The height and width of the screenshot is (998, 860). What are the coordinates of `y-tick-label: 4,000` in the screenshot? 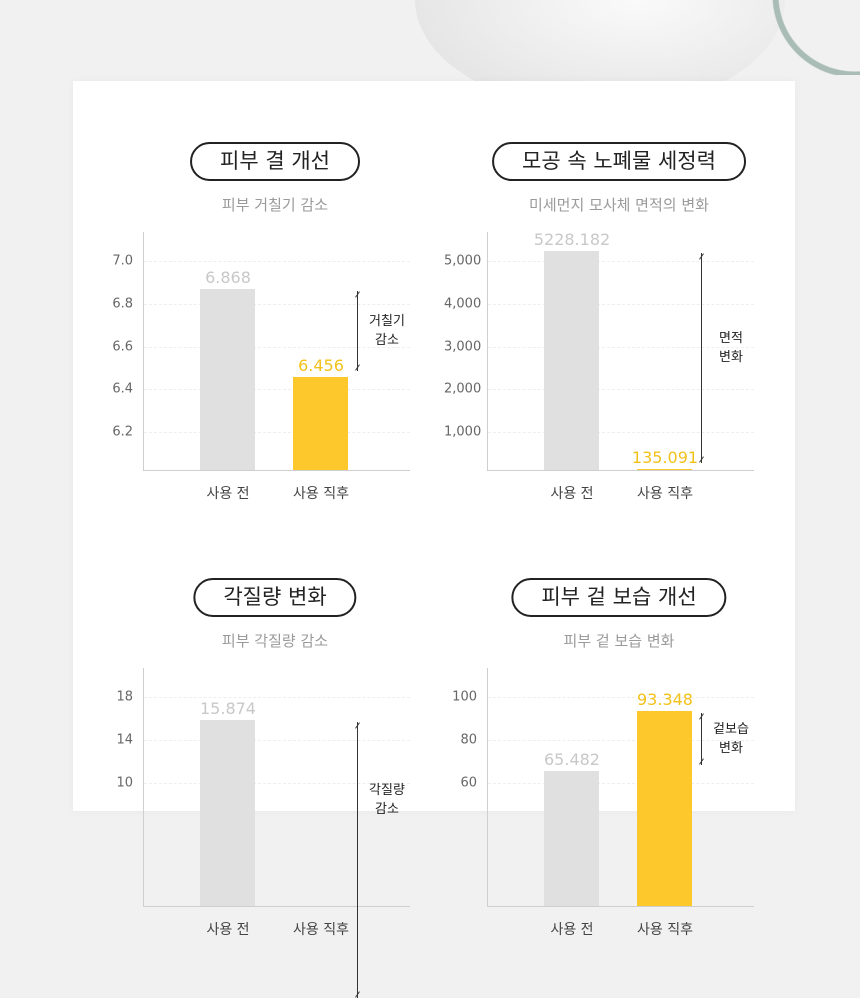 It's located at (463, 304).